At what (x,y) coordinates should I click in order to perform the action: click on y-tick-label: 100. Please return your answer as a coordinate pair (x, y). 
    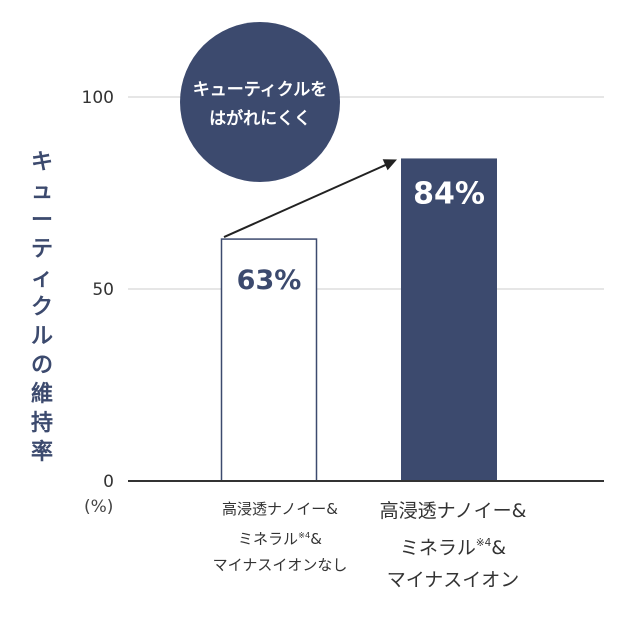
    Looking at the image, I should click on (98, 98).